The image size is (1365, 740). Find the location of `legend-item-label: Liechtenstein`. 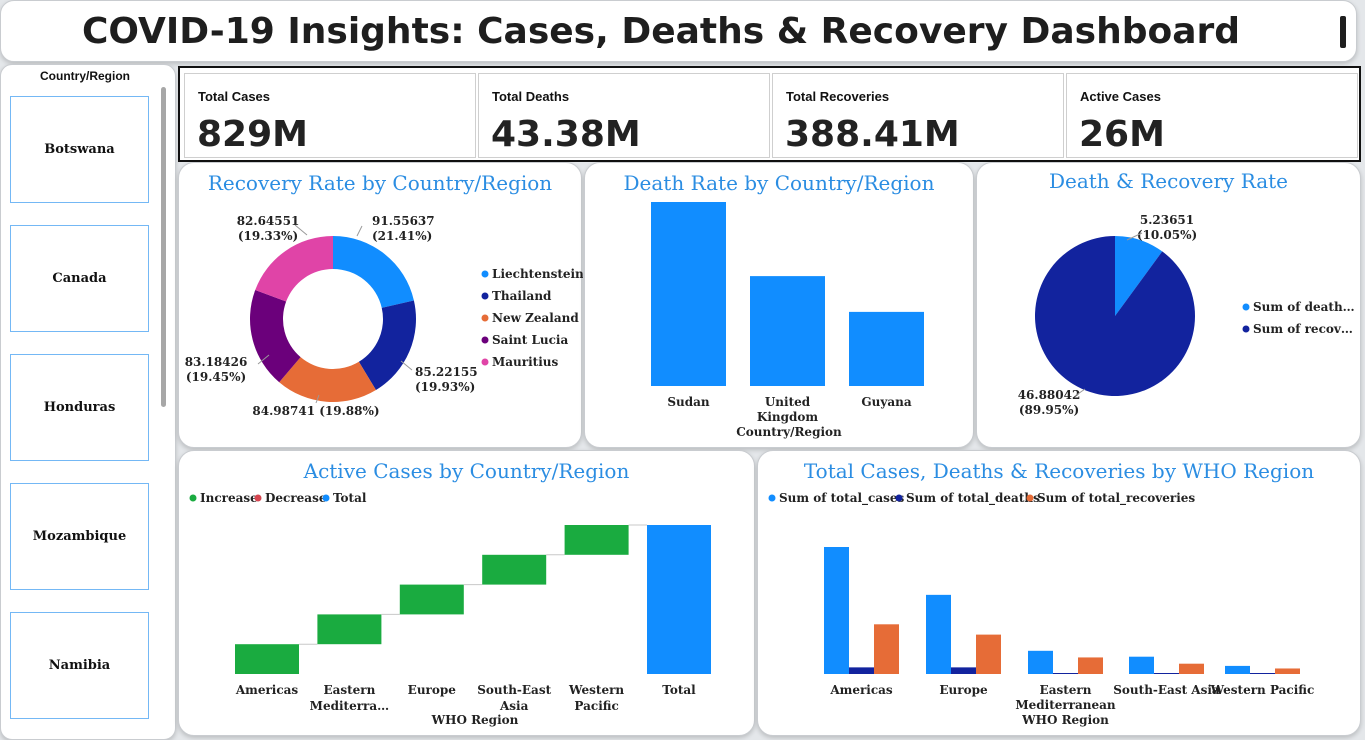

legend-item-label: Liechtenstein is located at coordinates (537, 274).